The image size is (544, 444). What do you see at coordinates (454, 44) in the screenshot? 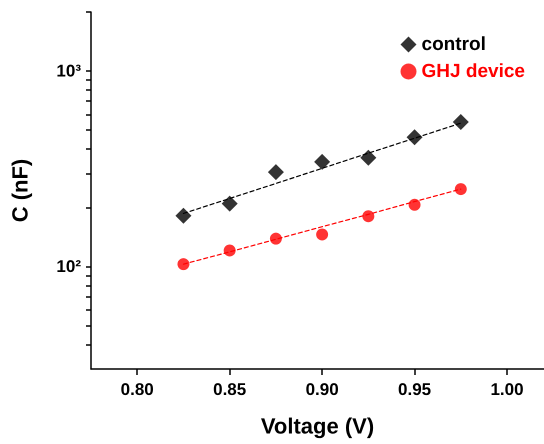
I see `legend-label: control` at bounding box center [454, 44].